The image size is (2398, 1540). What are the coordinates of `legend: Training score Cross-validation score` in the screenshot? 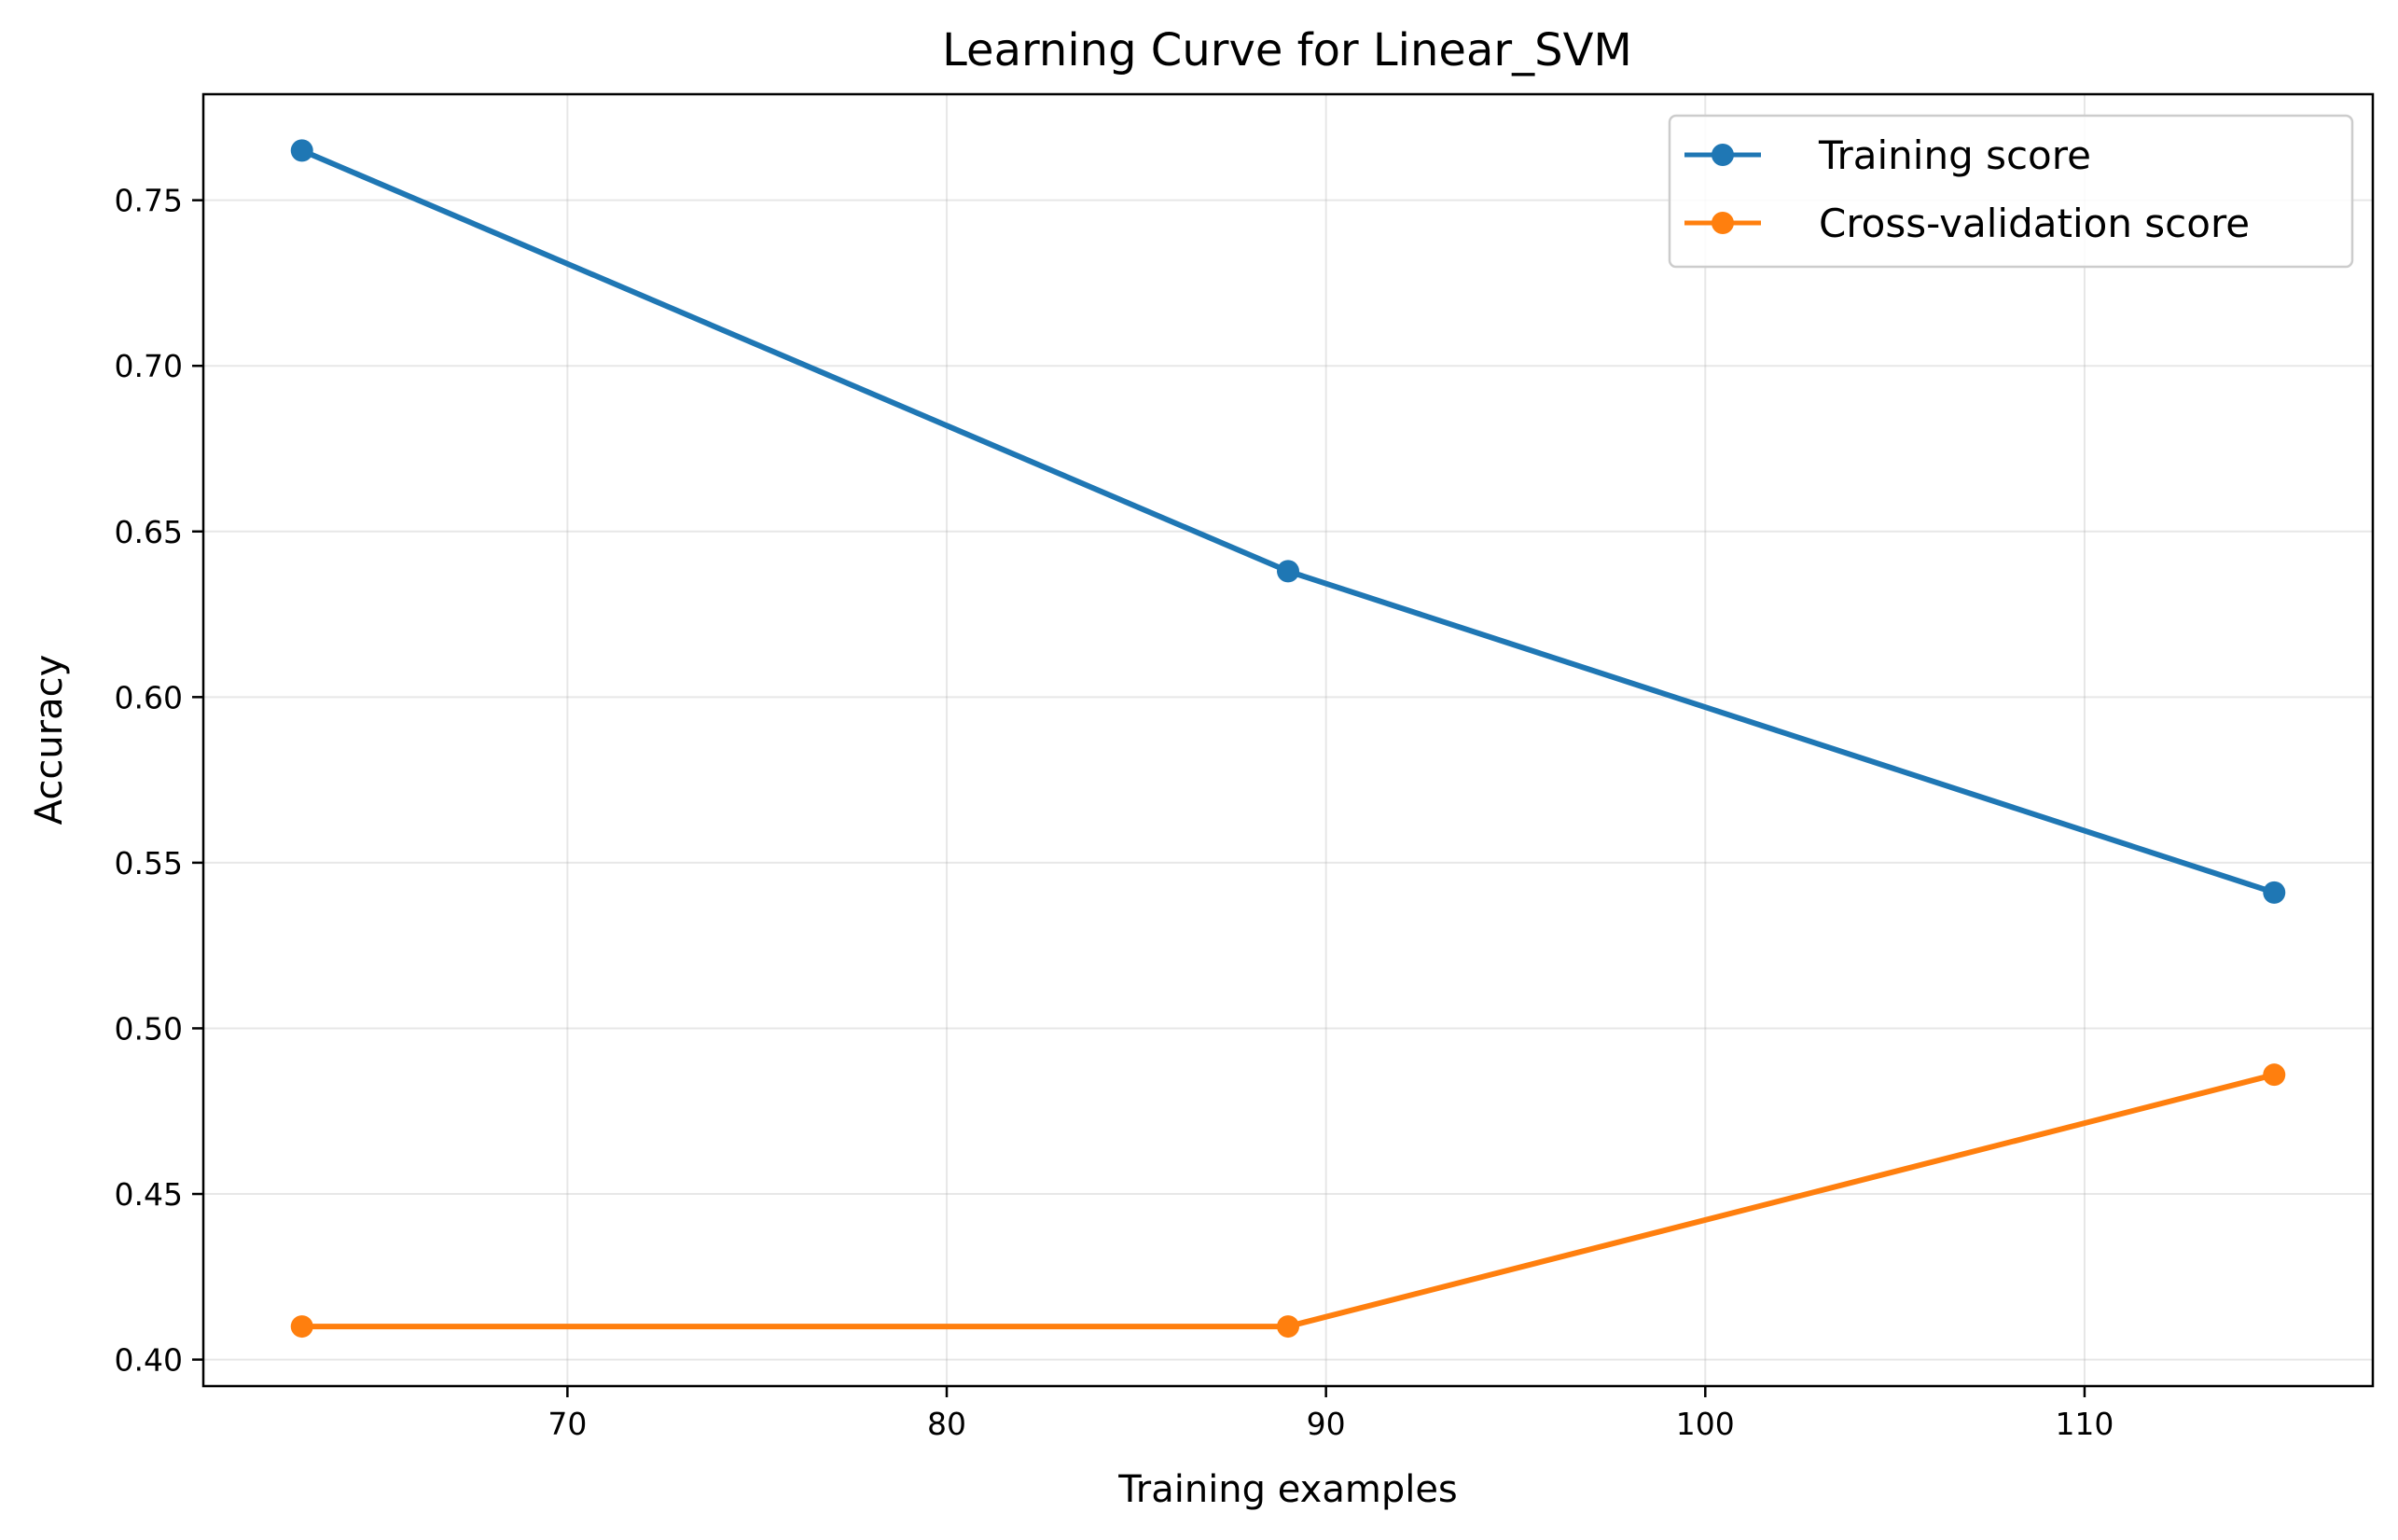 It's located at (2011, 191).